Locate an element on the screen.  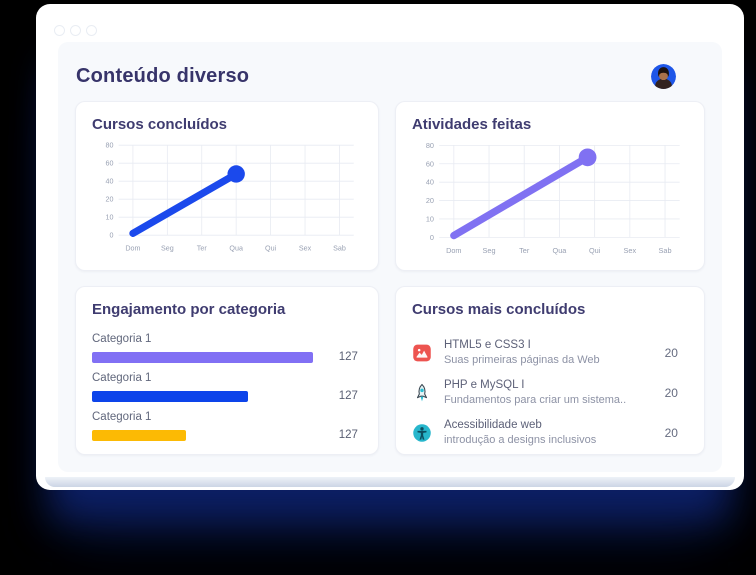
course-subtitle: introdução a designs inclusivos is located at coordinates (520, 440).